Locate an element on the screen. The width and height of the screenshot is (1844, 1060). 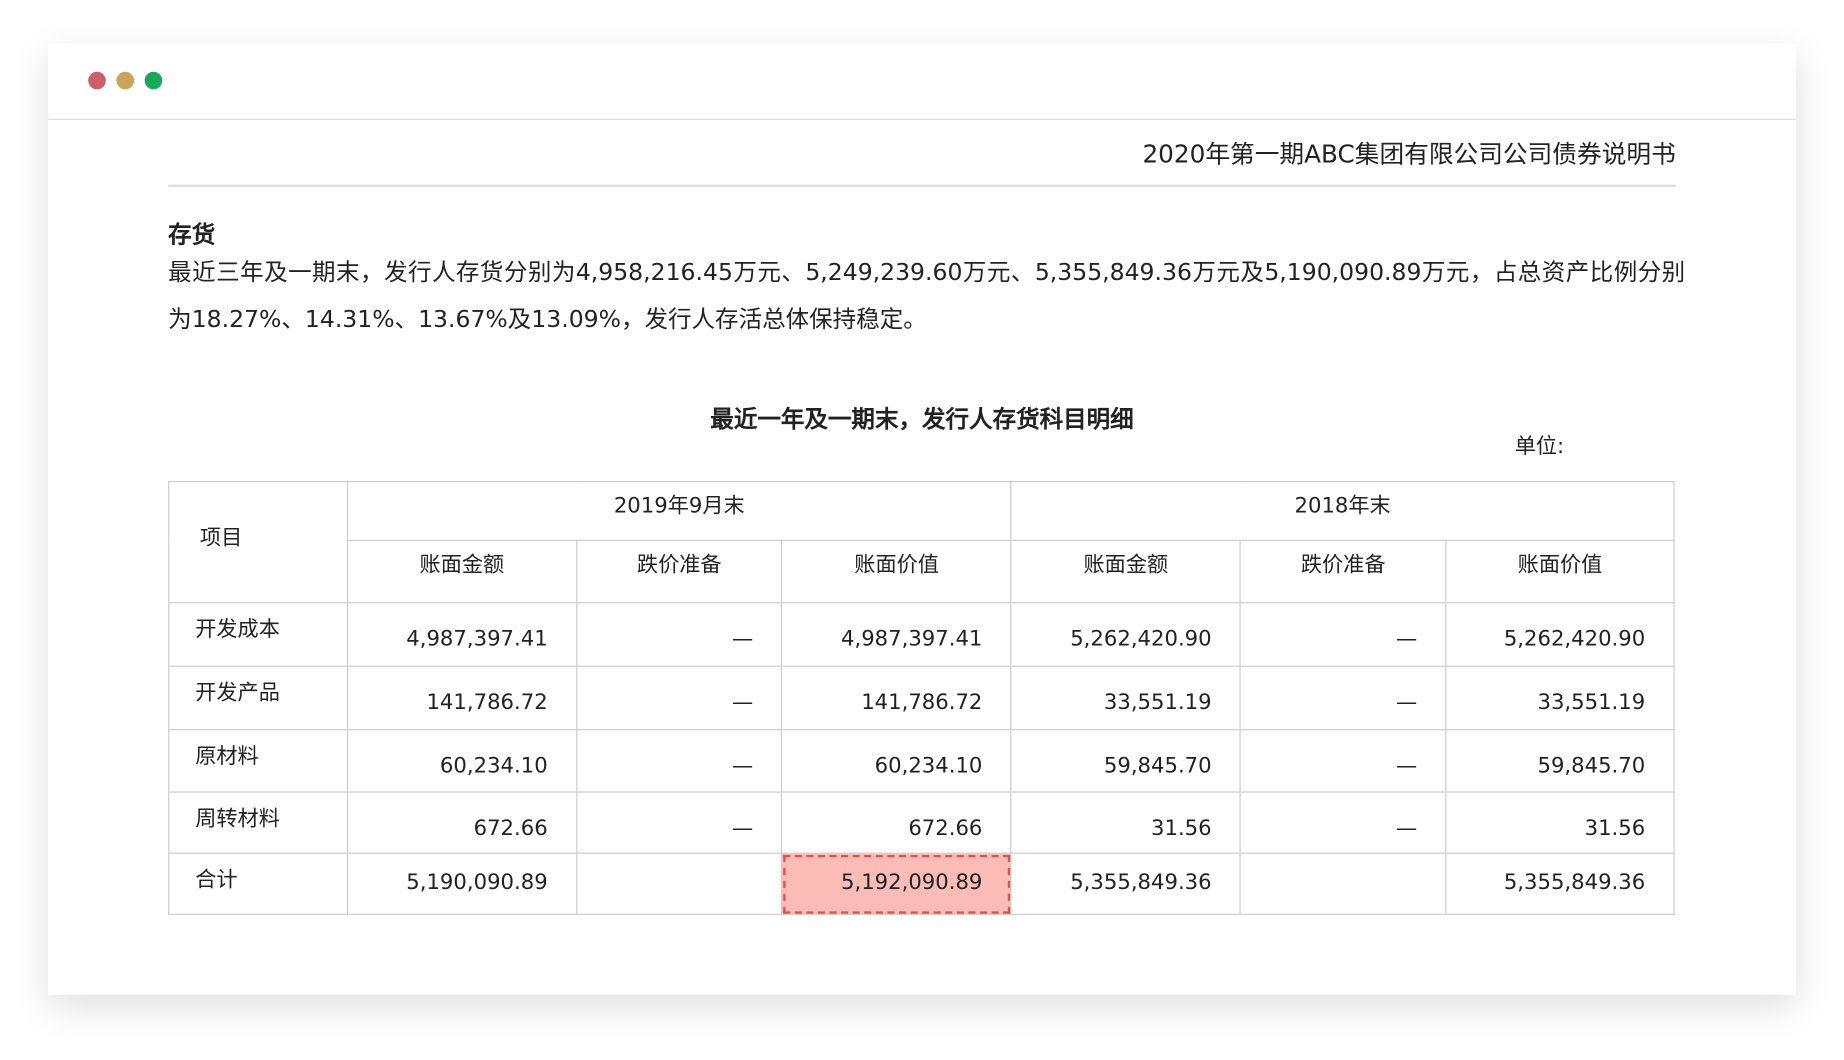
document-title: 2020年第一期ABC集团有限公司公司债券说明书 is located at coordinates (1409, 154).